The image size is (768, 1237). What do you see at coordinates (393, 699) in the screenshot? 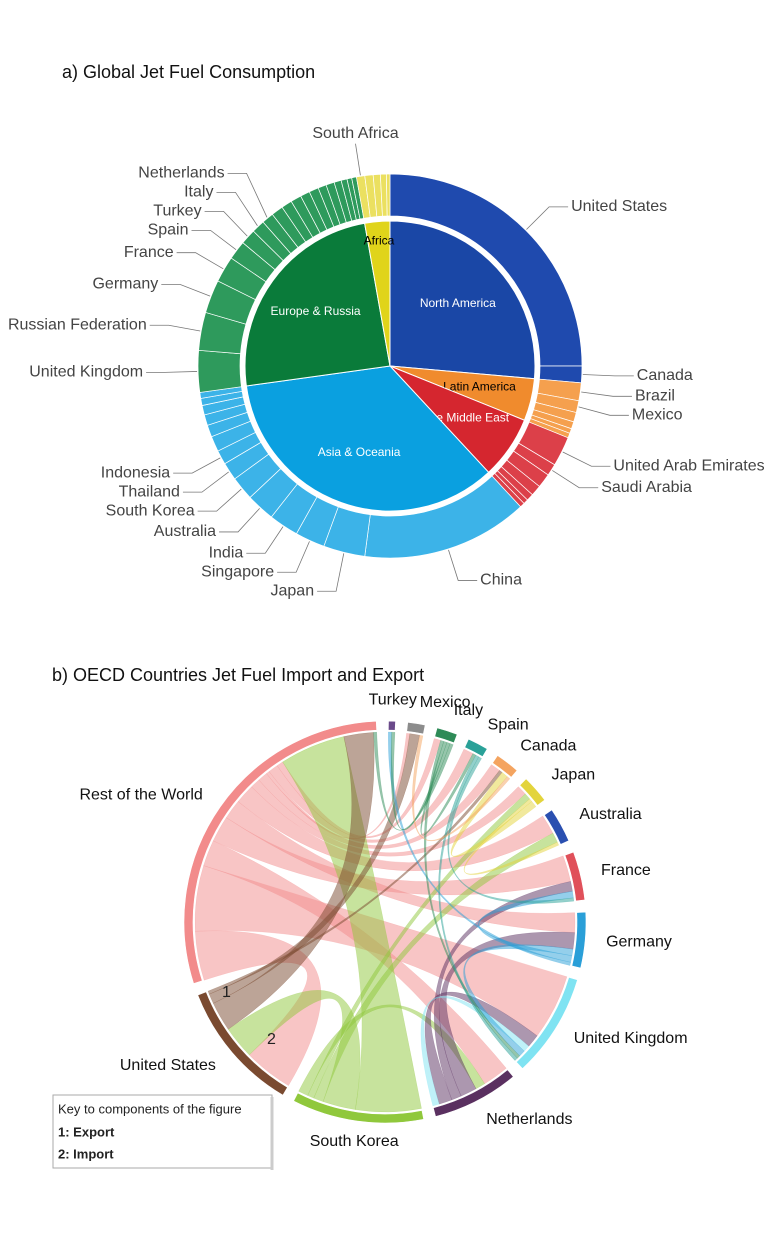
I see `node-label: Turkey` at bounding box center [393, 699].